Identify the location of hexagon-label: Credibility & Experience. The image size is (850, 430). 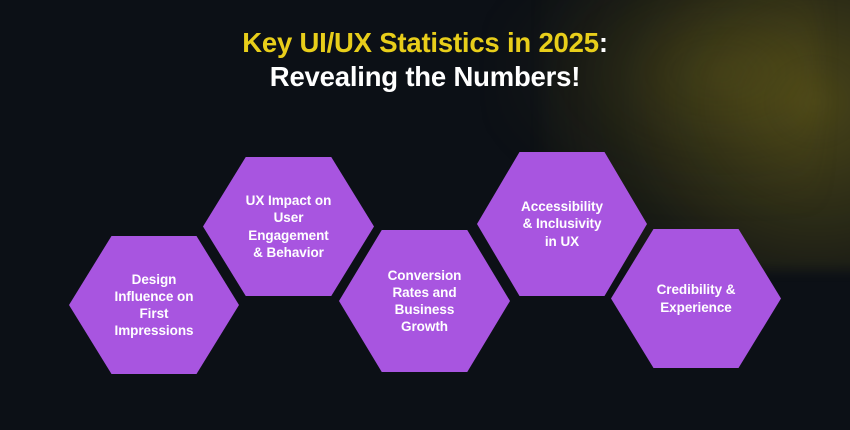
(696, 298).